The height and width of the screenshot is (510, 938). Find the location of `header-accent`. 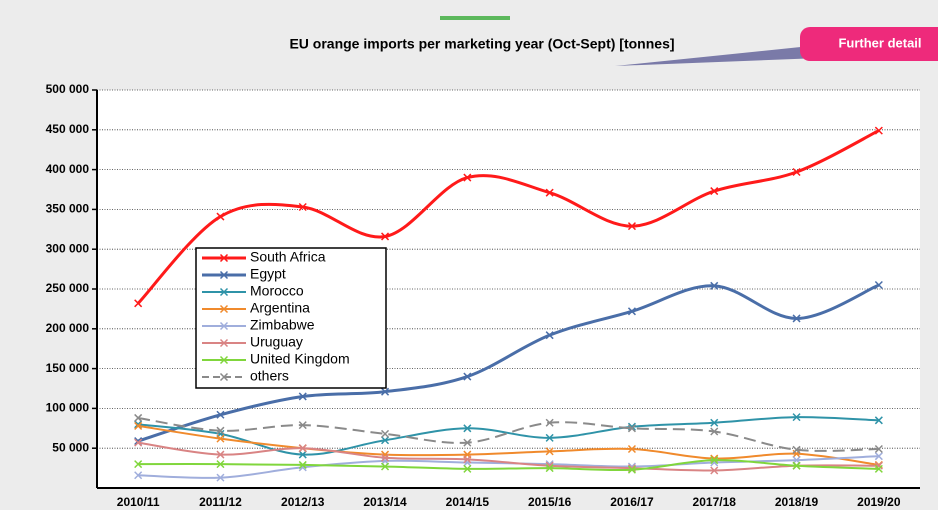

header-accent is located at coordinates (475, 18).